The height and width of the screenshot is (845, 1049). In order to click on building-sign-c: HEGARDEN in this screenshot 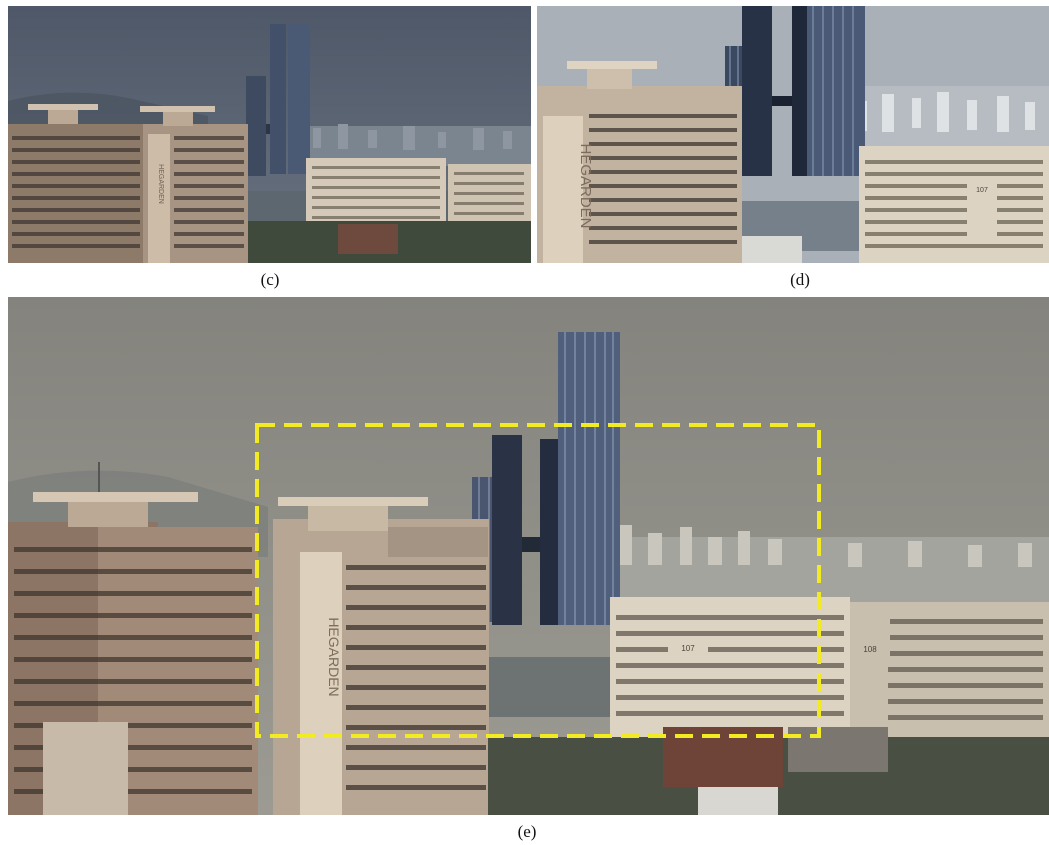, I will do `click(160, 184)`.